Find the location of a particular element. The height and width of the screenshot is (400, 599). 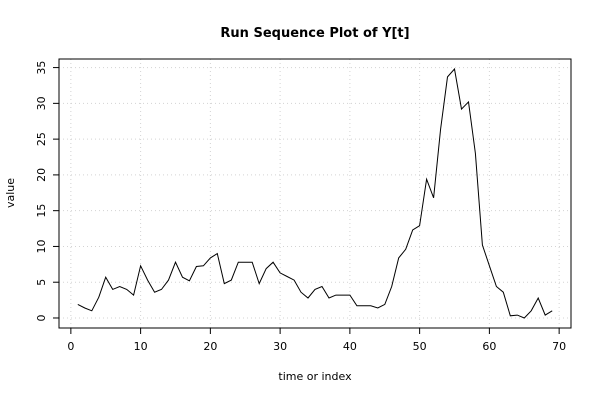

x-tick-label: 30 is located at coordinates (280, 346).